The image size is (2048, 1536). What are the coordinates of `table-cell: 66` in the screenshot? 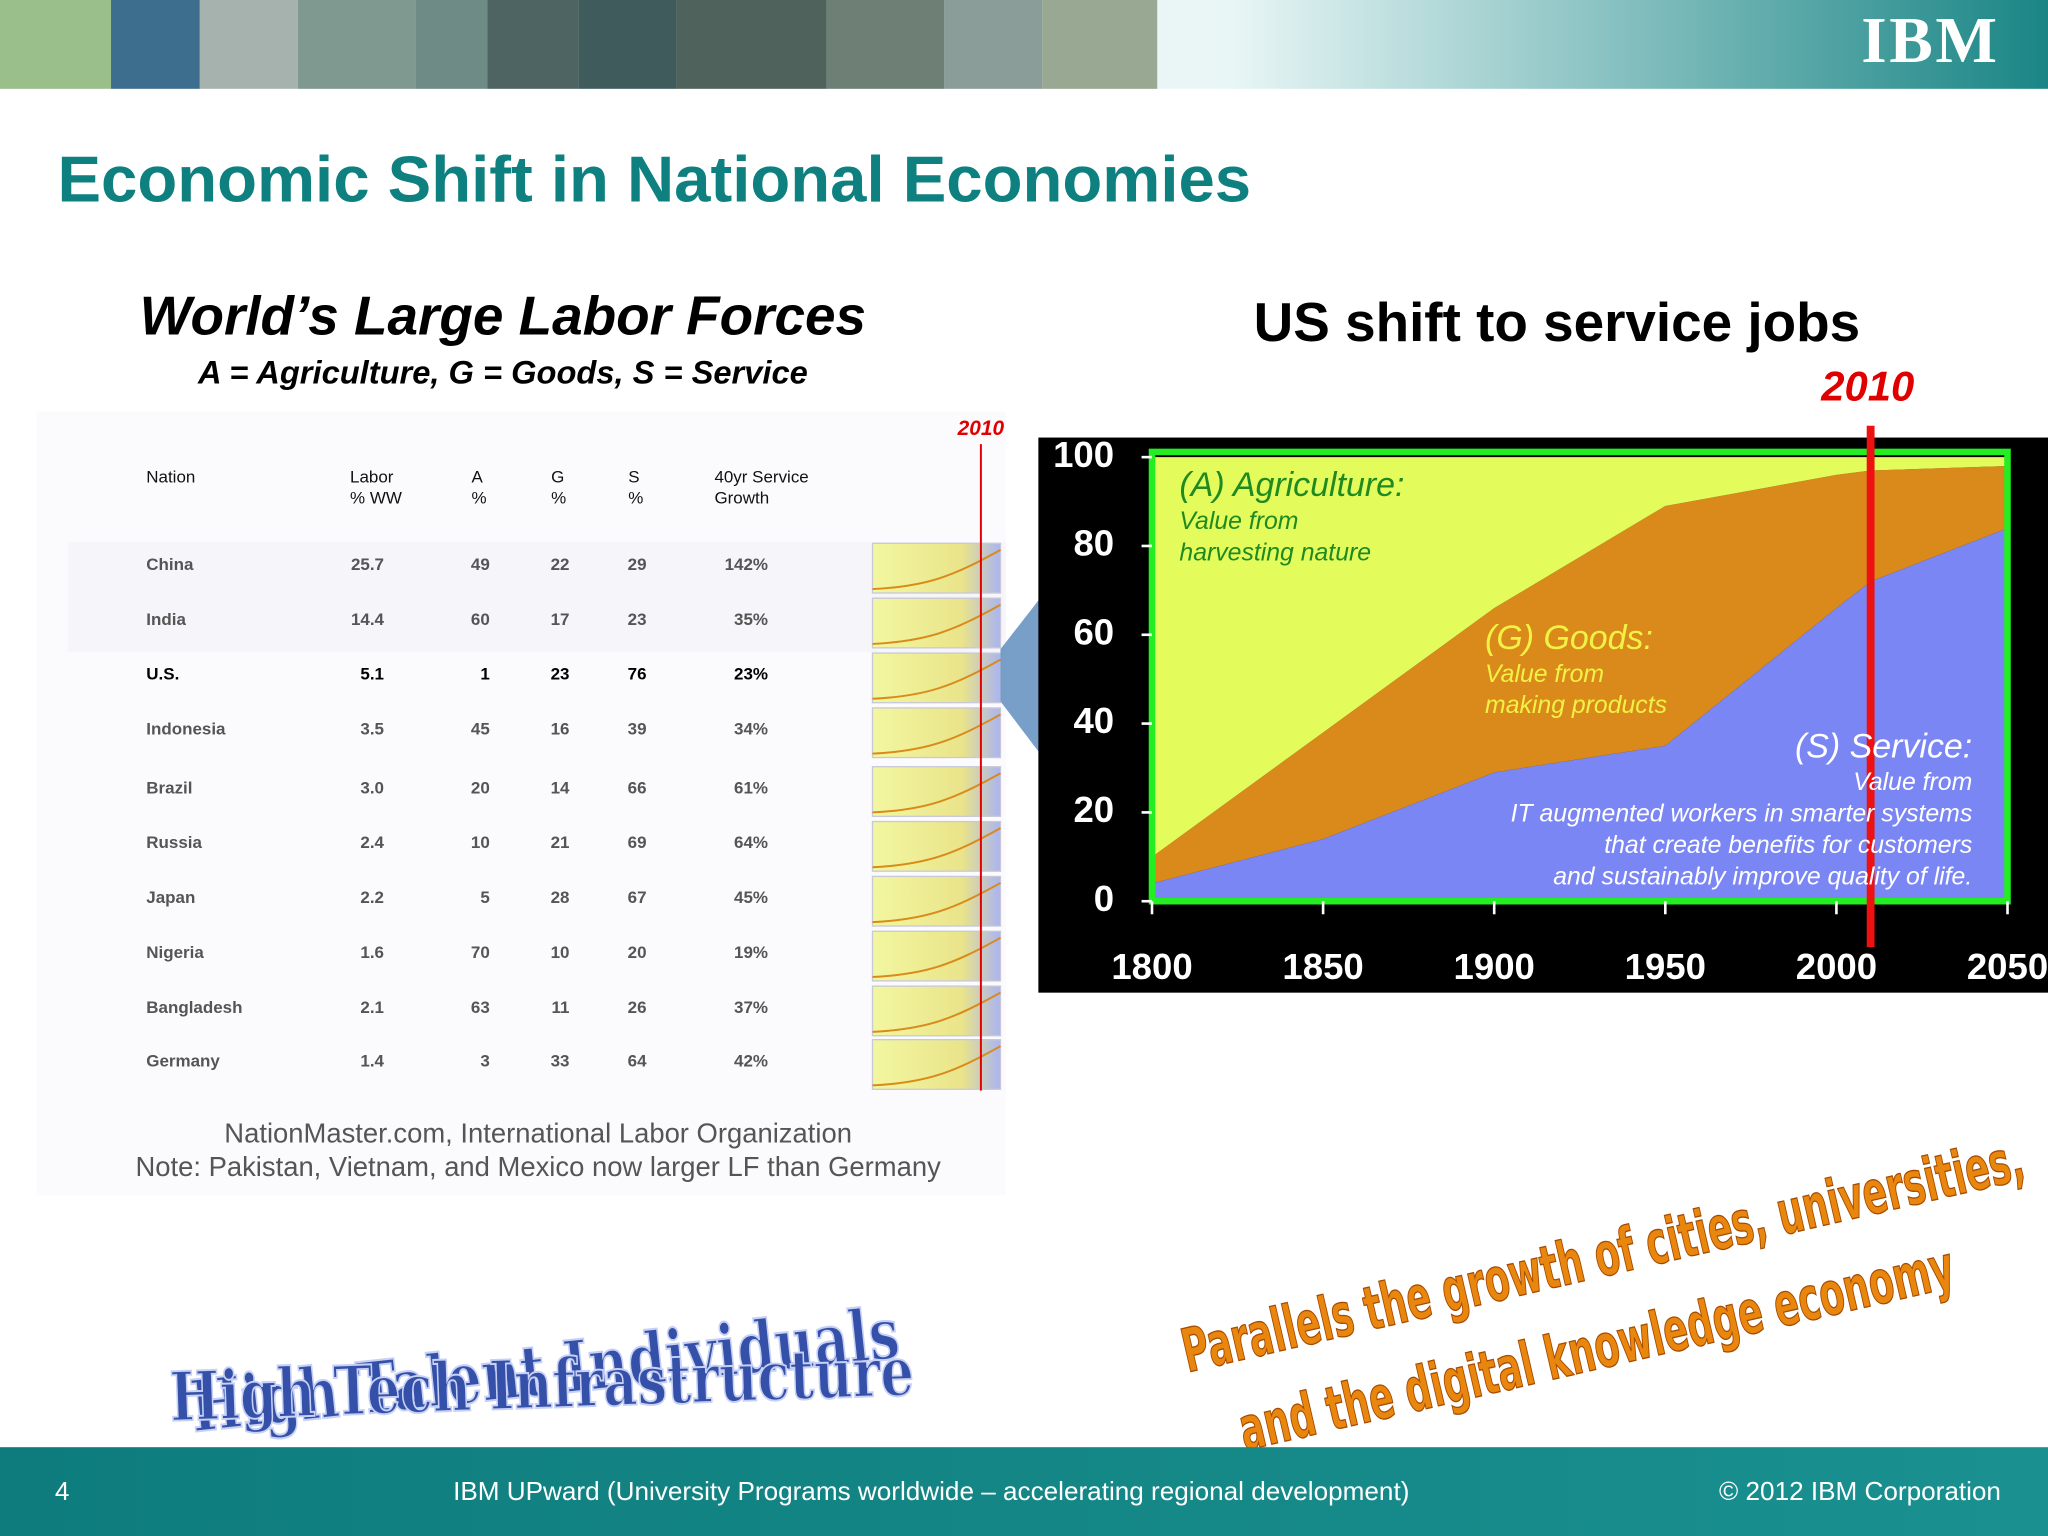 It's located at (637, 787).